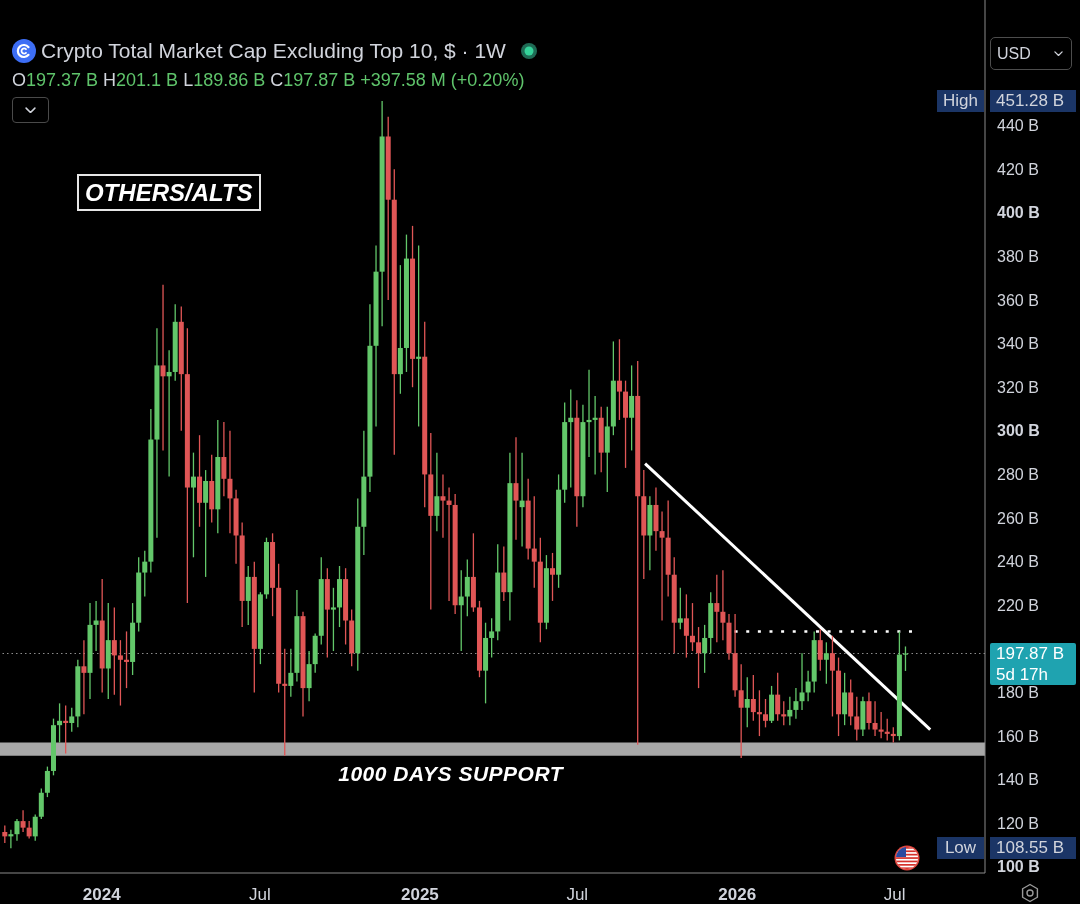  Describe the element at coordinates (419, 894) in the screenshot. I see `x-tick-label: 2025` at that location.